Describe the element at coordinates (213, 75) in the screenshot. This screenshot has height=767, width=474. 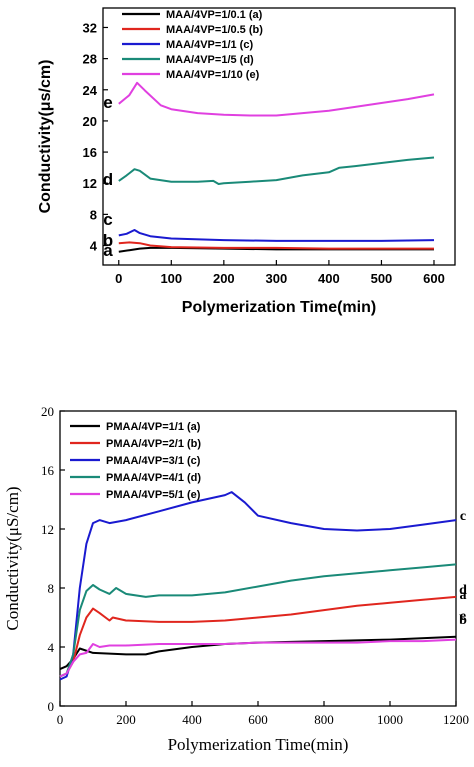
I see `legend-entry: MAA/4VP=1/10 (e)` at that location.